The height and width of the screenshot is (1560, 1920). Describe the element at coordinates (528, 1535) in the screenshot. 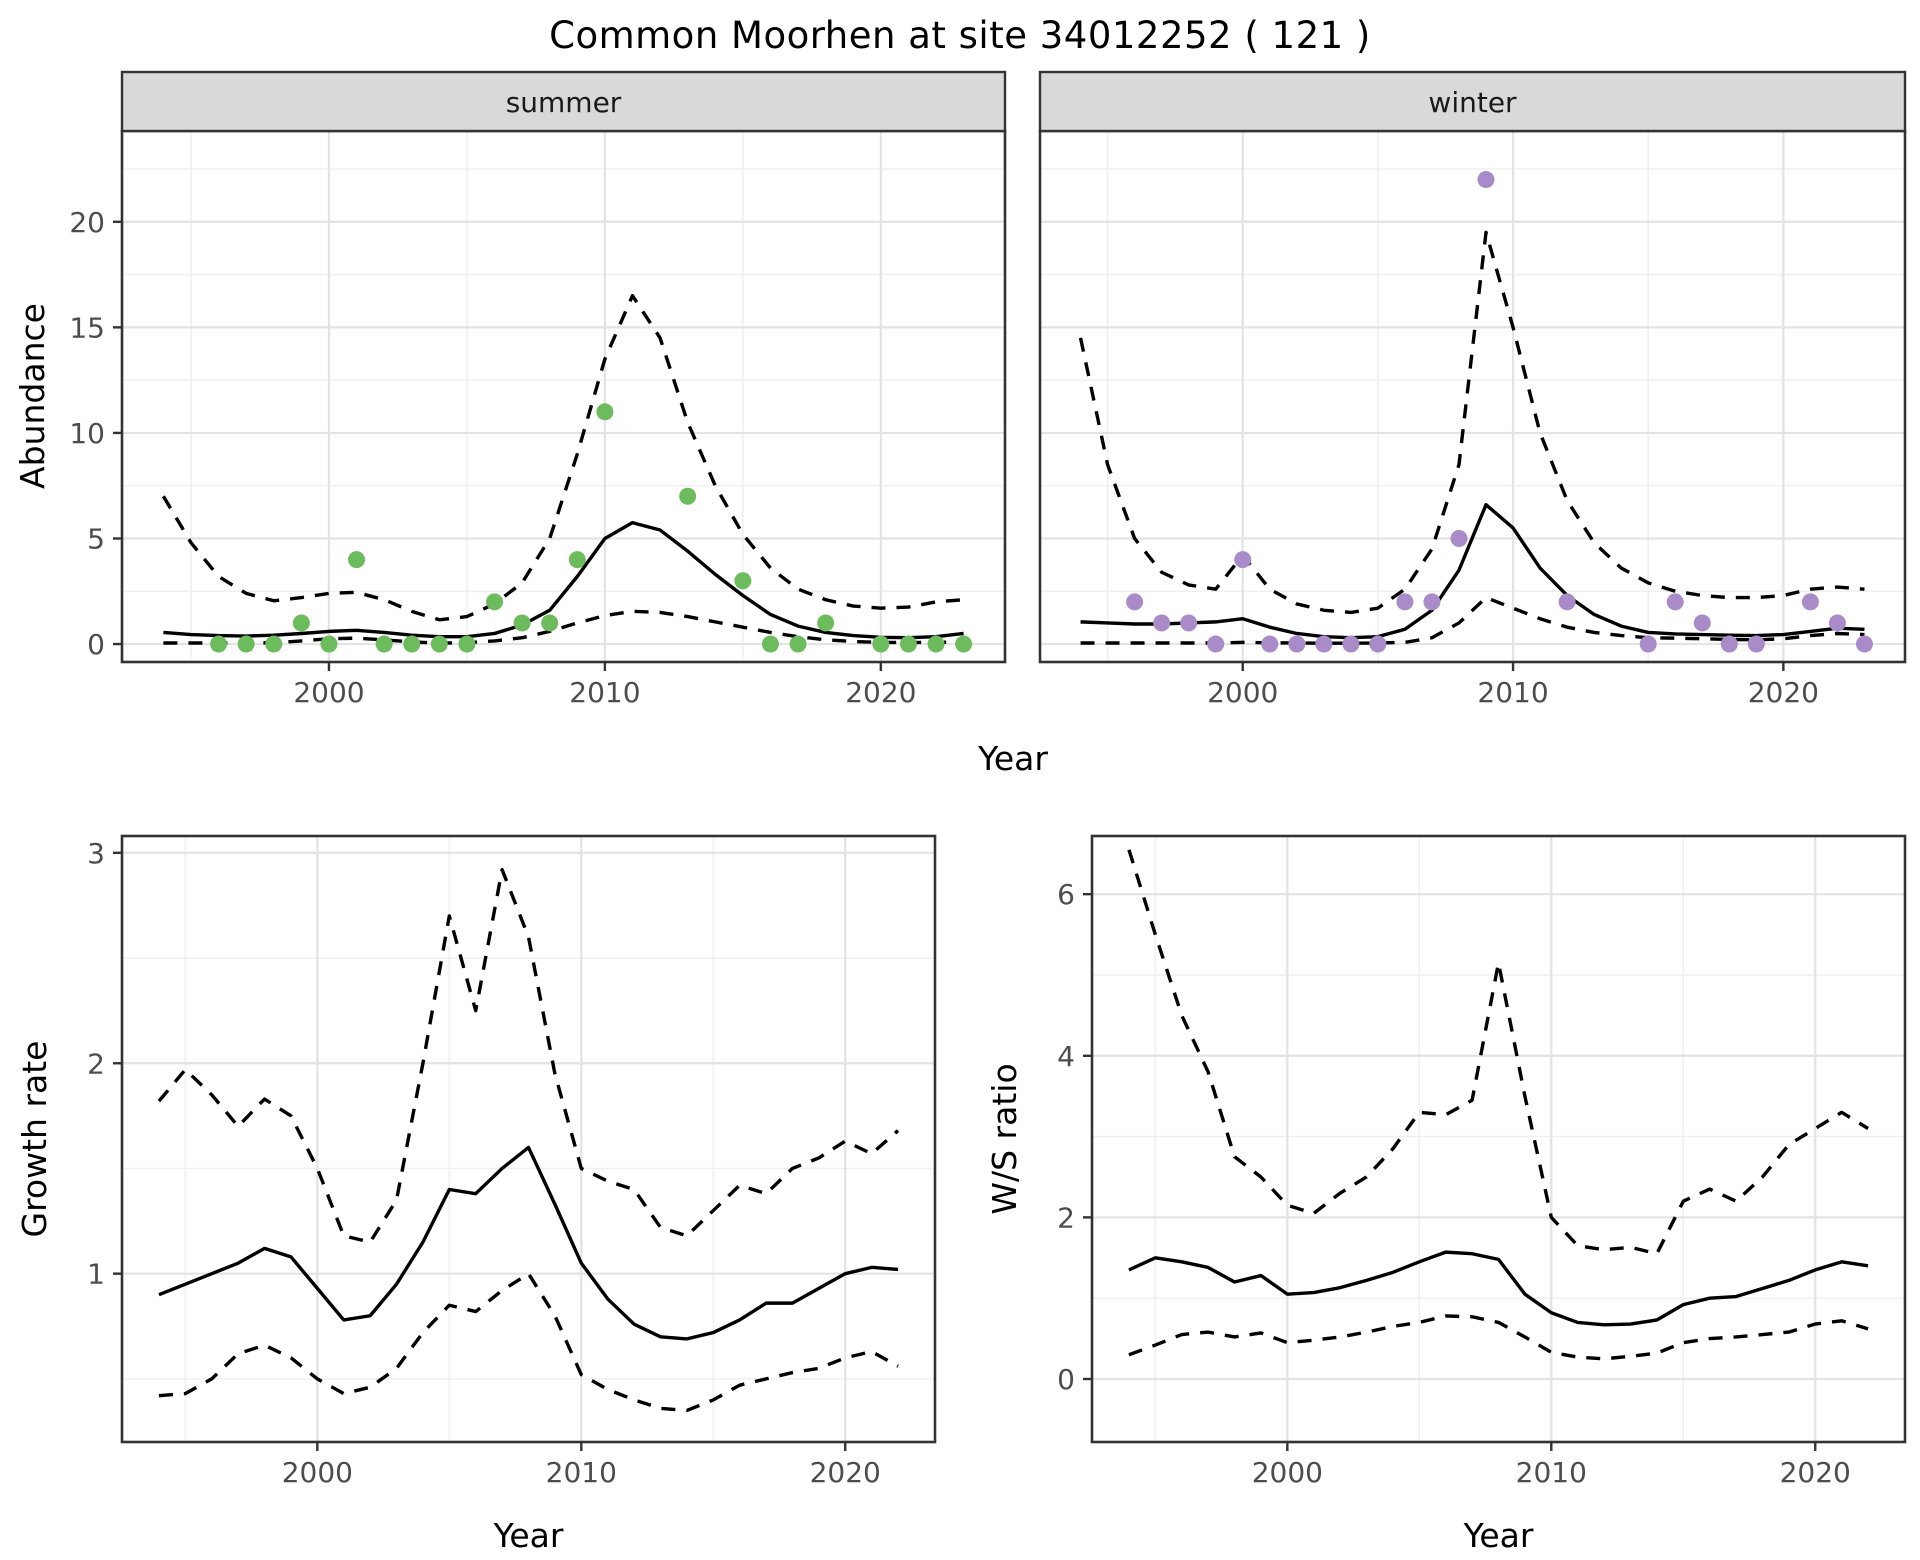

I see `growth_rate-xlabel: Year` at that location.